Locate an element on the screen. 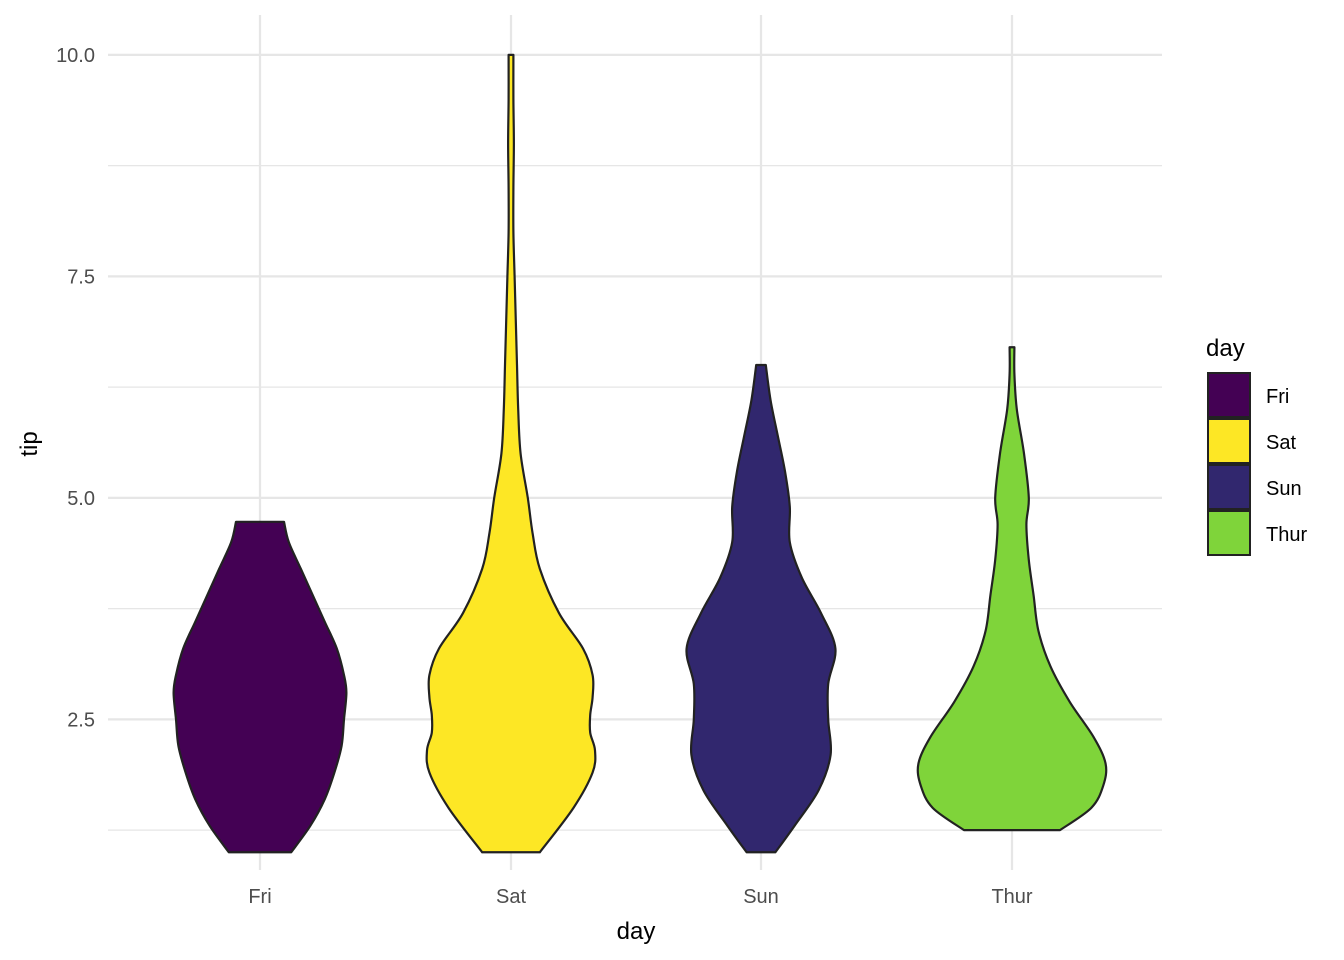  x-axis-title: day is located at coordinates (636, 931).